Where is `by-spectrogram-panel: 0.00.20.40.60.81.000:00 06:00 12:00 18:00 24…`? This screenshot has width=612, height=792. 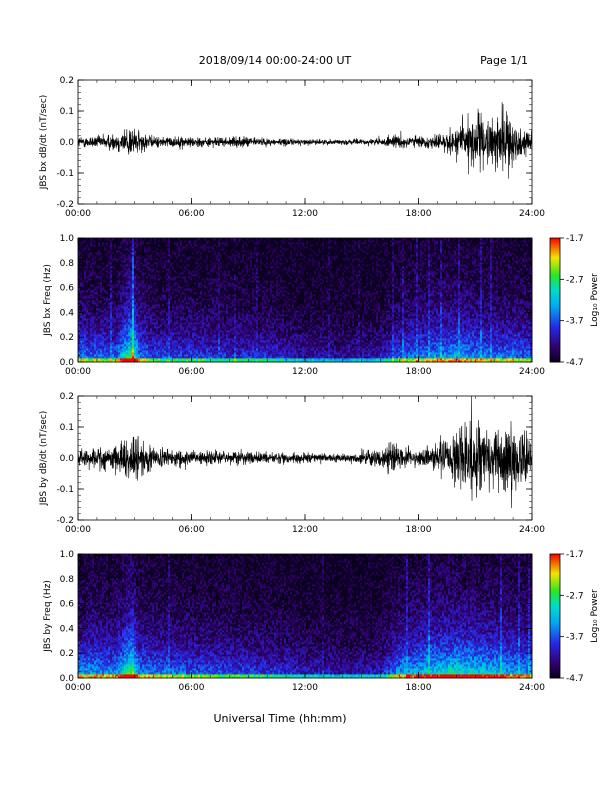 by-spectrogram-panel: 0.00.20.40.60.81.000:00 06:00 12:00 18:00 24… is located at coordinates (294, 621).